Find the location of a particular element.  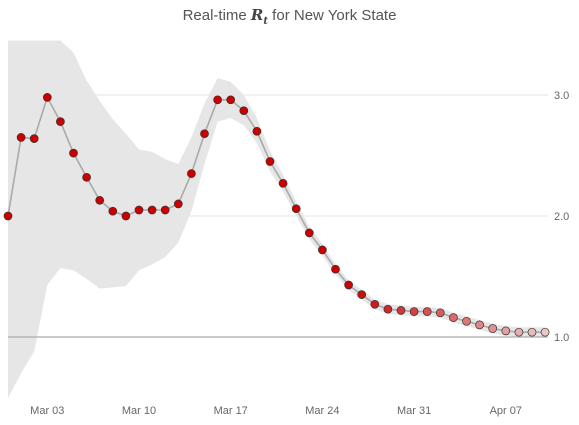

x-tick-labels: Mar 03 Mar 10 Mar 17 Mar 24 Mar 31 Apr 07 is located at coordinates (276, 411).